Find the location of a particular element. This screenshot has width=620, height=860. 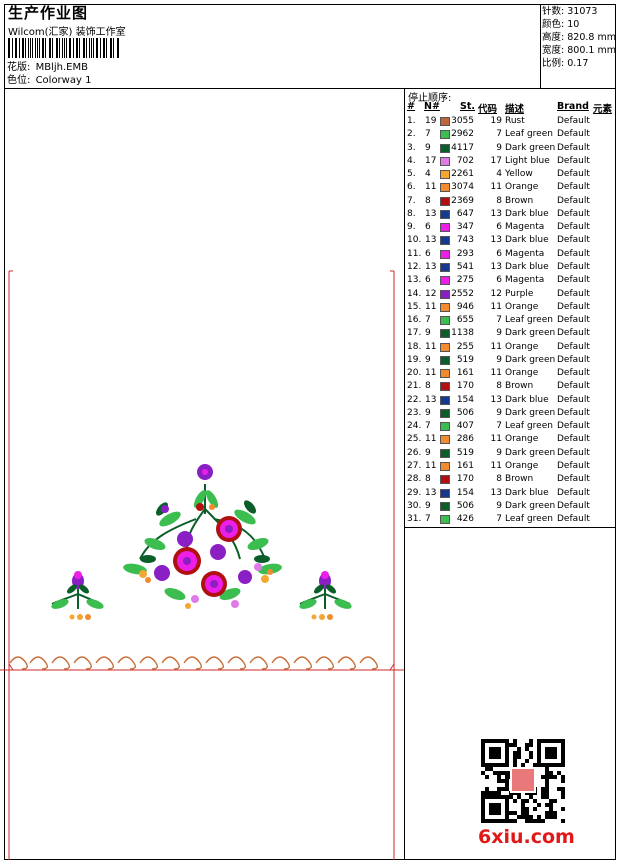

row-index: 12. is located at coordinates (414, 266).